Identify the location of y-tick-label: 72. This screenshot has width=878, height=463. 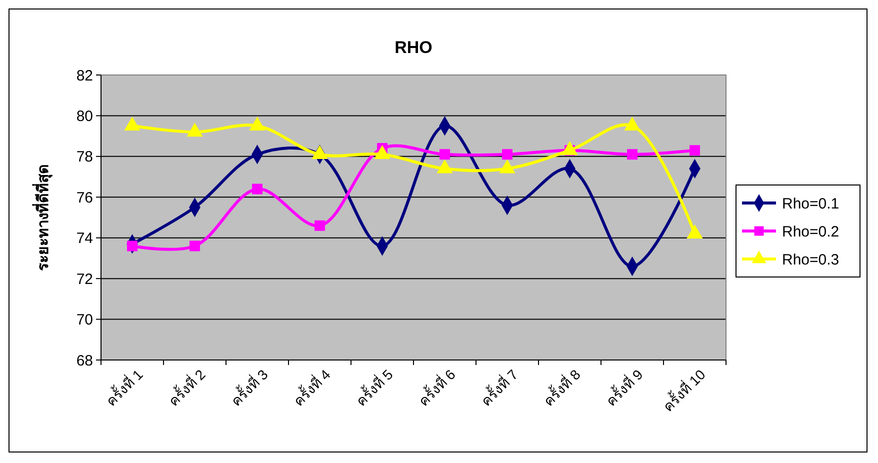
(84, 279).